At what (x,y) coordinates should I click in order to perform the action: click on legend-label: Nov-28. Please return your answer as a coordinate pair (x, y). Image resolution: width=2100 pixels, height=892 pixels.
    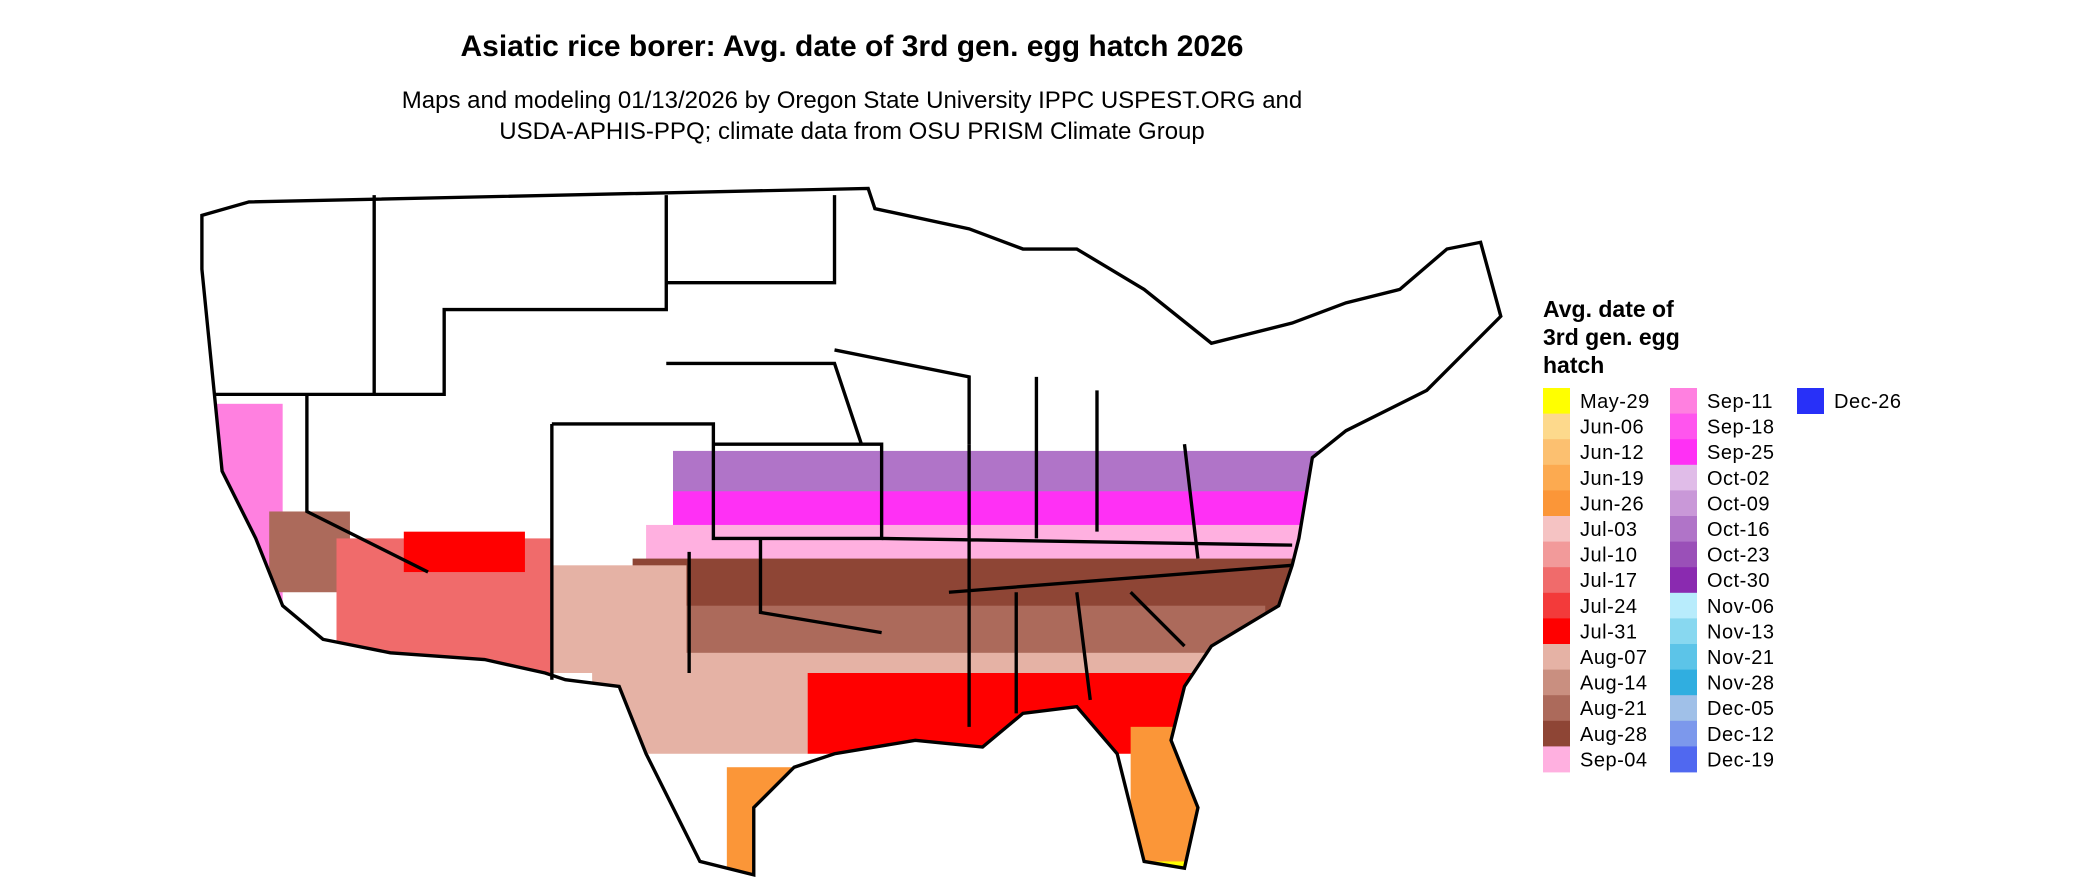
    Looking at the image, I should click on (1740, 684).